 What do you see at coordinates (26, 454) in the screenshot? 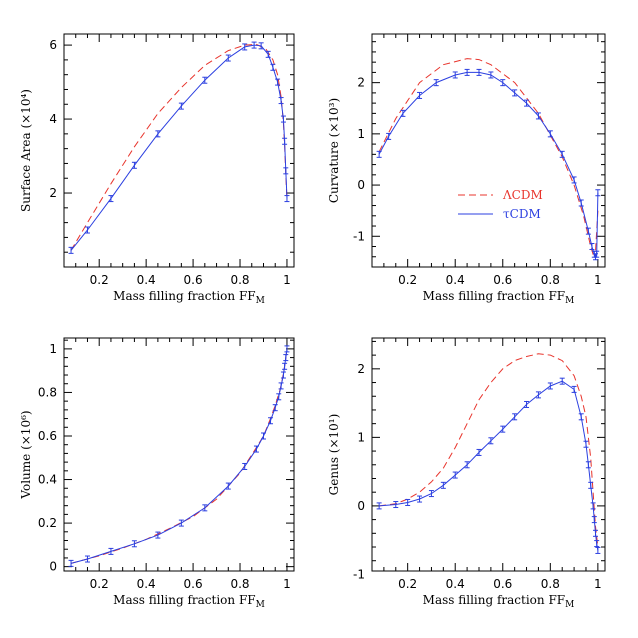
I see `y-axis-label: Volume (×10⁶)` at bounding box center [26, 454].